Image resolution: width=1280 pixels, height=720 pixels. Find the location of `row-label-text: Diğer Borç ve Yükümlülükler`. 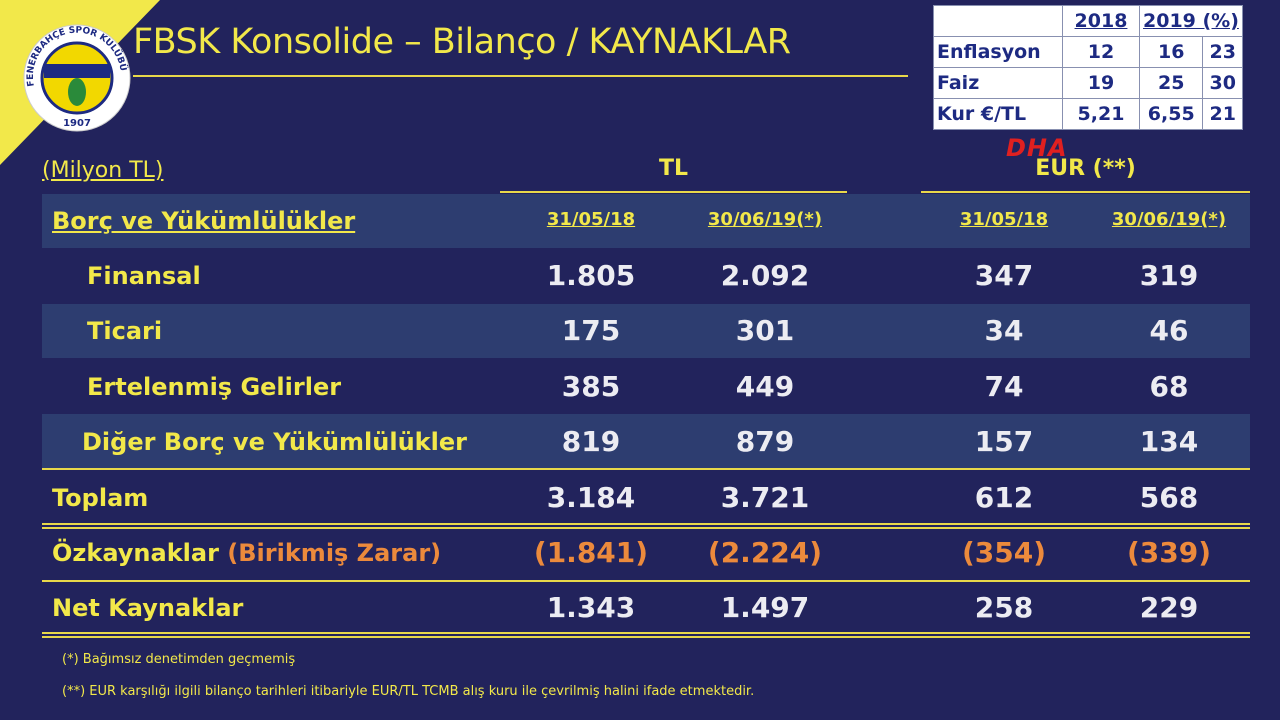

row-label-text: Diğer Borç ve Yükümlülükler is located at coordinates (274, 442).